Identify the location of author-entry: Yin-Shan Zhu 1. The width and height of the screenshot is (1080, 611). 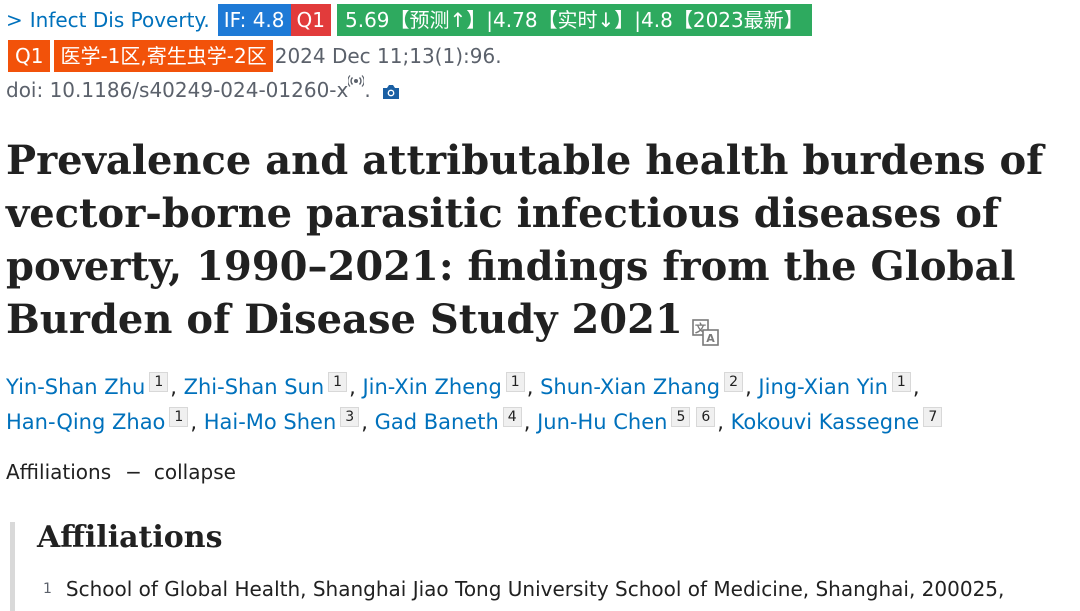
(88, 385).